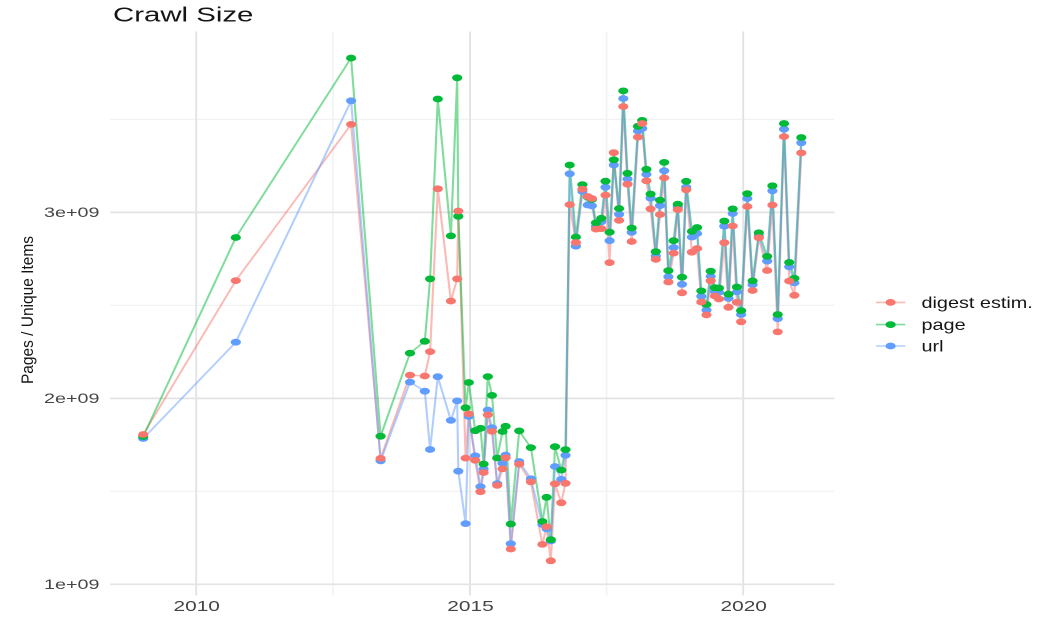 The height and width of the screenshot is (639, 1059). What do you see at coordinates (71, 213) in the screenshot?
I see `svg-text: 3e+09` at bounding box center [71, 213].